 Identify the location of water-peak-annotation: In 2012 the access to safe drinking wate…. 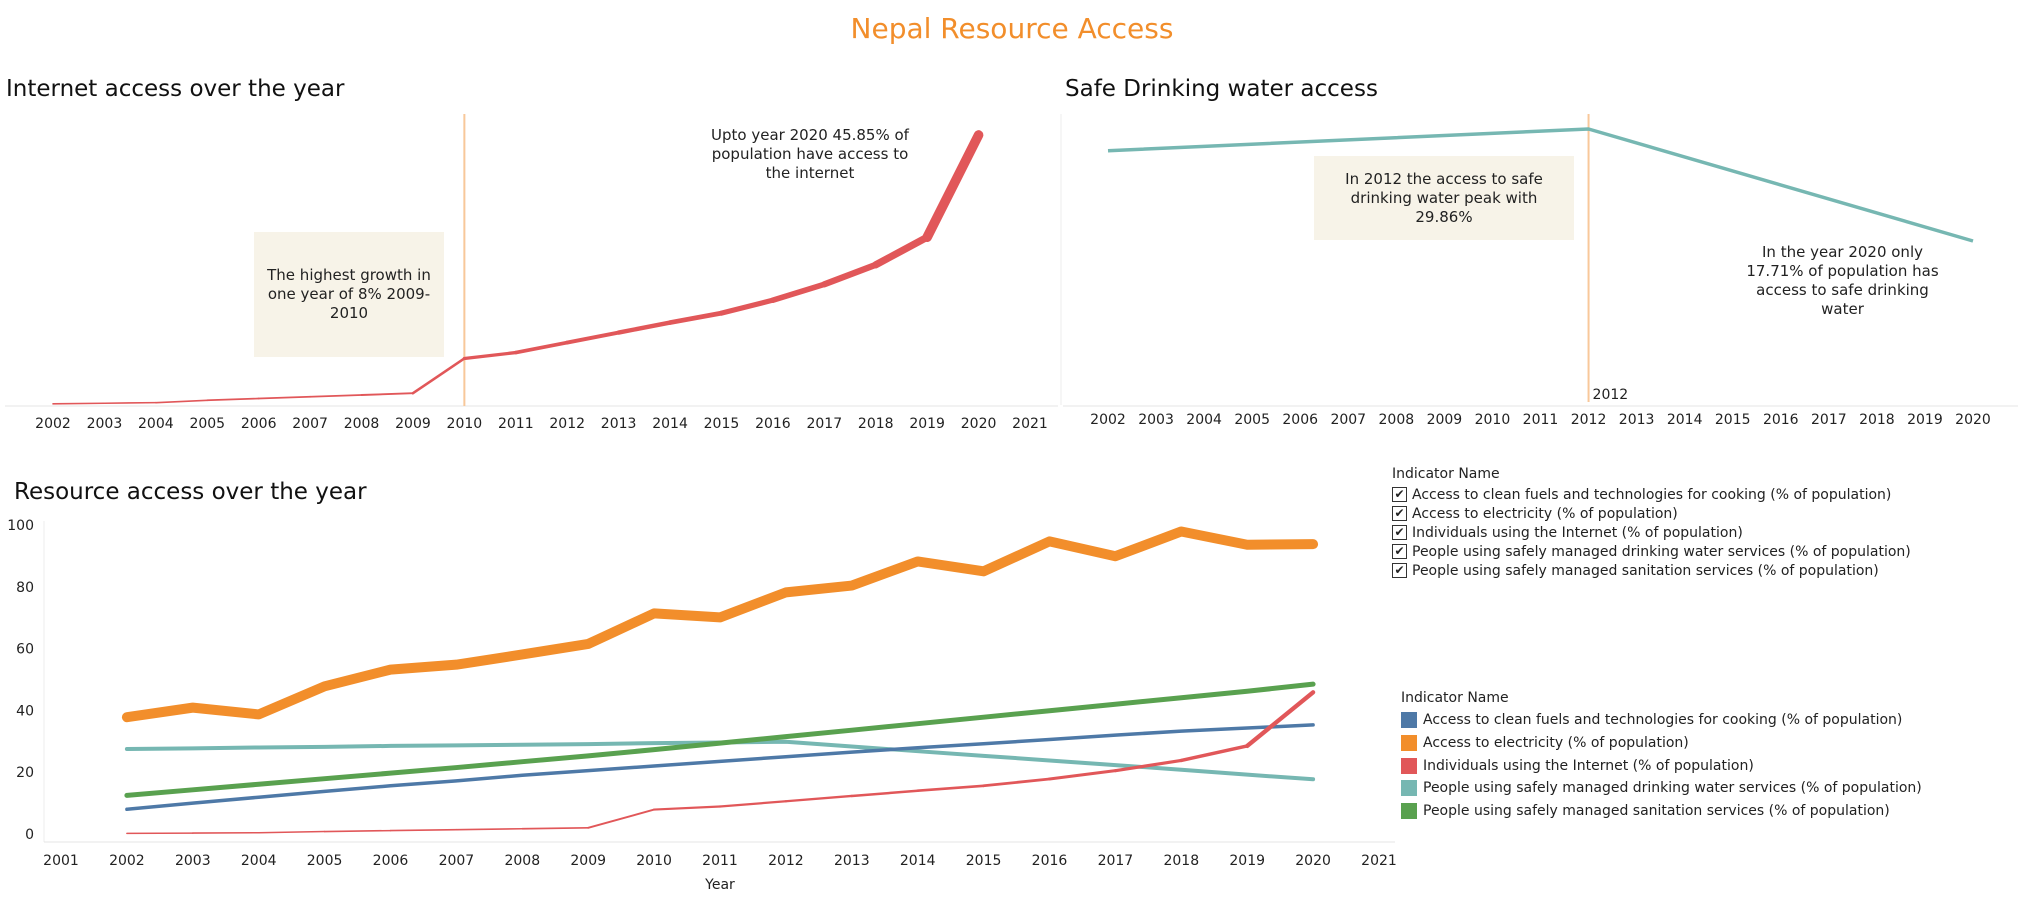
(1444, 198).